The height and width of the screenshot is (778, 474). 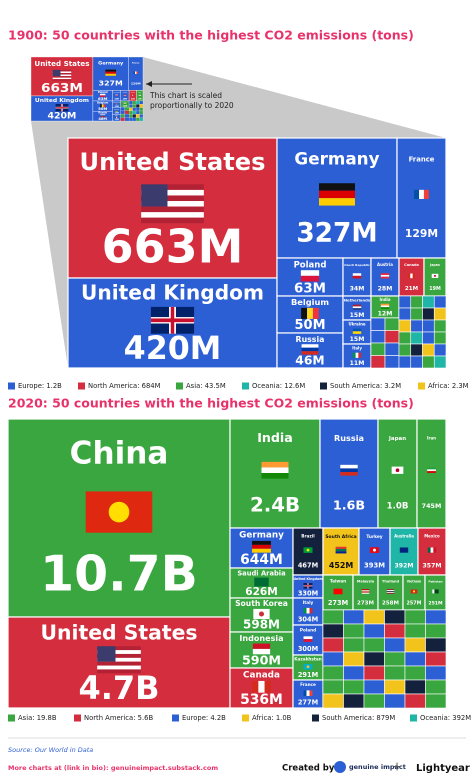 I want to click on tile-name: India, so click(x=274, y=437).